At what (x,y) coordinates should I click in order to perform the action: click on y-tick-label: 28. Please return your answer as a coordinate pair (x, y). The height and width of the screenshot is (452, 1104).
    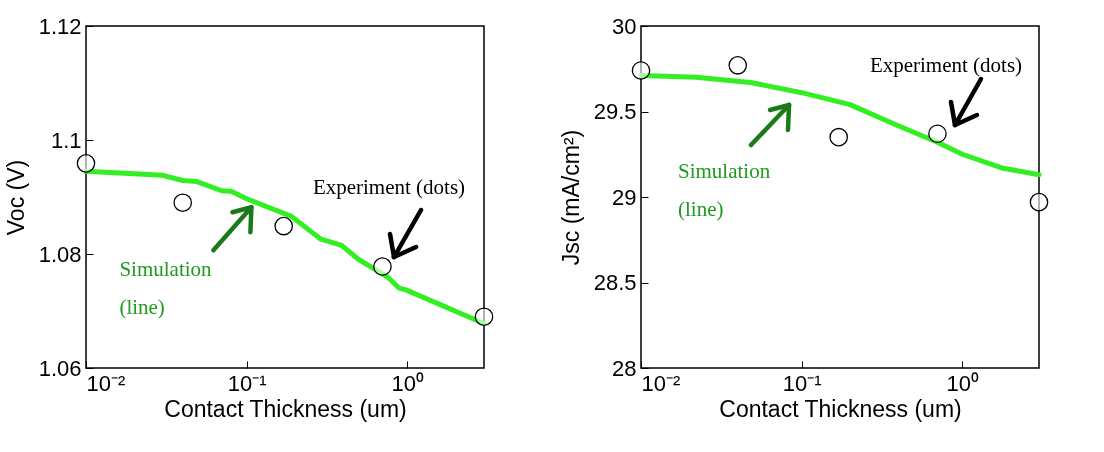
    Looking at the image, I should click on (624, 368).